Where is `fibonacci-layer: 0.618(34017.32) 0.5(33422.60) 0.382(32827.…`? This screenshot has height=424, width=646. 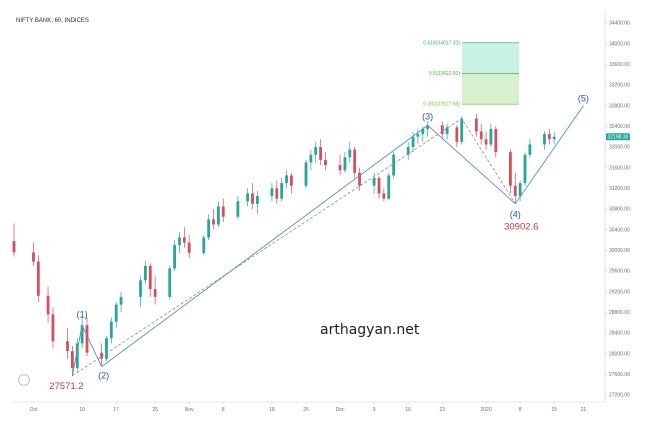
fibonacci-layer: 0.618(34017.32) 0.5(33422.60) 0.382(32827.… is located at coordinates (471, 74).